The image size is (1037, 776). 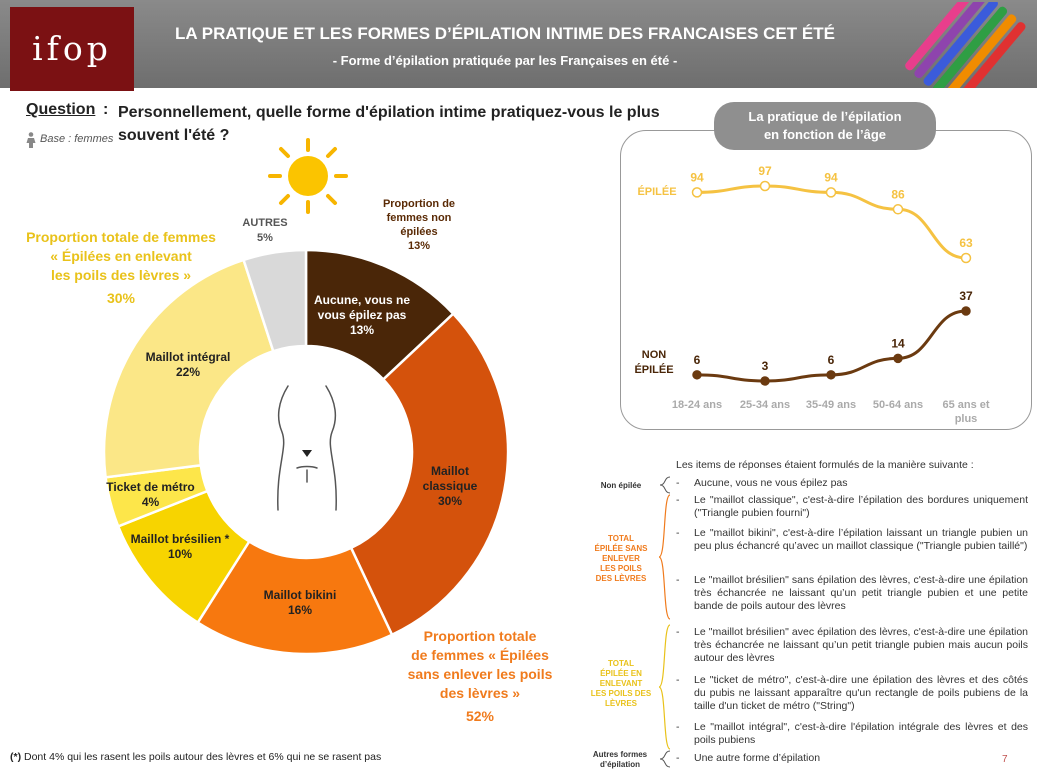 What do you see at coordinates (653, 369) in the screenshot?
I see `series-name-non-epilee: ÉPILÉE` at bounding box center [653, 369].